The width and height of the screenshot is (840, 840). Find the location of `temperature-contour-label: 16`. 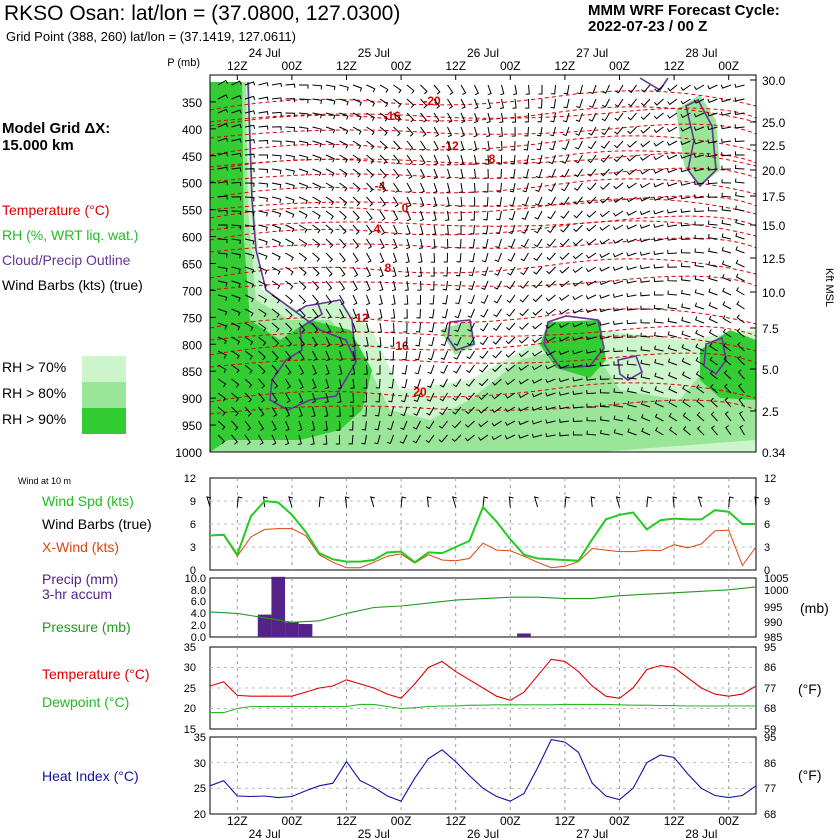

temperature-contour-label: 16 is located at coordinates (402, 346).